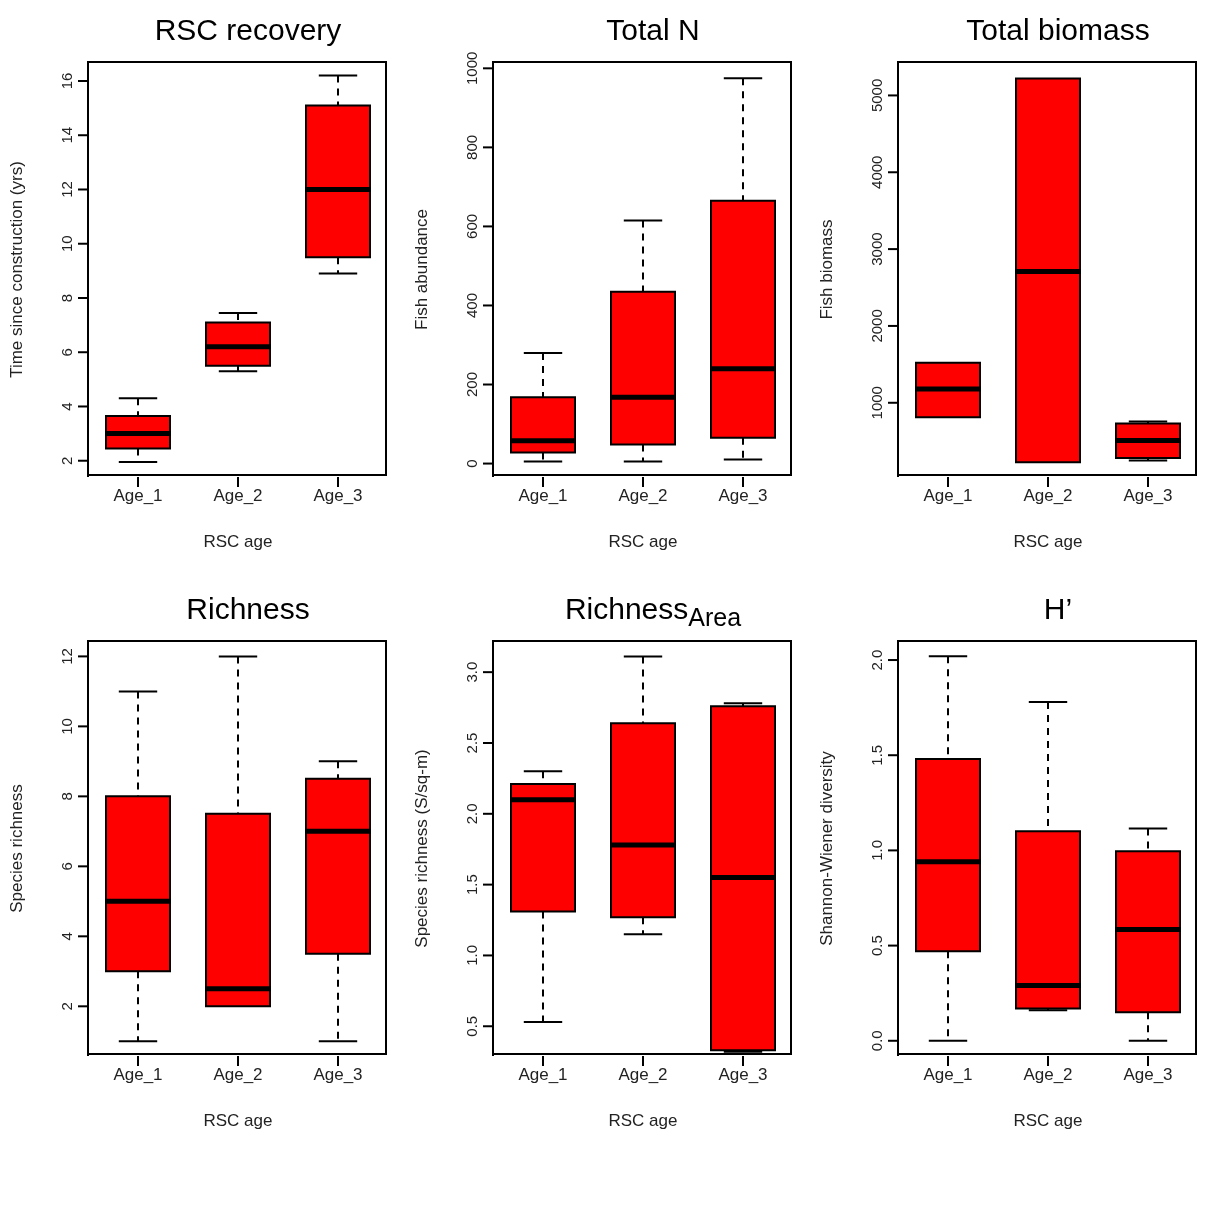 Image resolution: width=1232 pixels, height=1206 pixels. What do you see at coordinates (422, 848) in the screenshot?
I see `y-axis-title: Species richness (S/sq-m)` at bounding box center [422, 848].